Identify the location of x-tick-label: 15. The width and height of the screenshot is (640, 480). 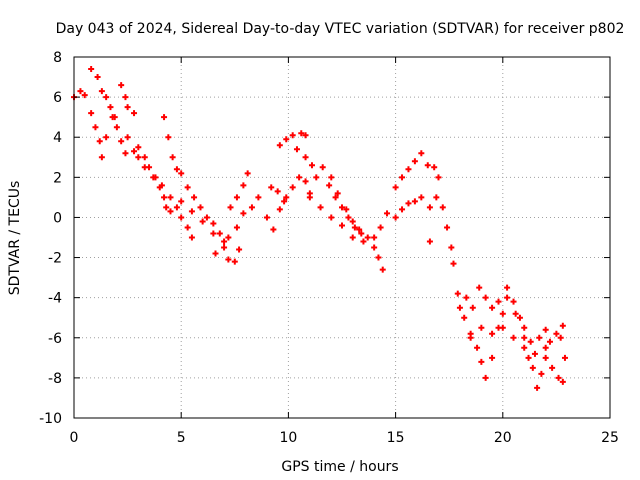
(396, 438).